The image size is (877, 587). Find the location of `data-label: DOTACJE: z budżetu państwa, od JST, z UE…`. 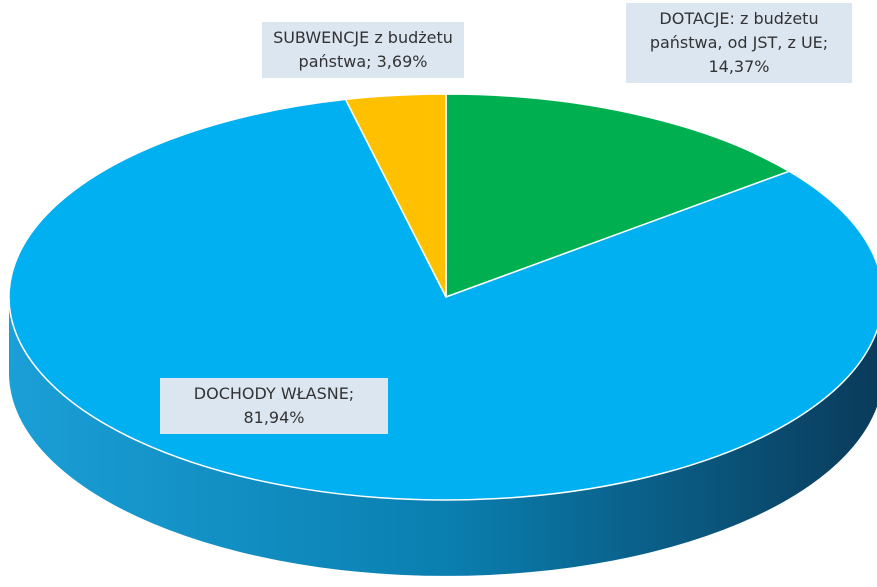

data-label: DOTACJE: z budżetu państwa, od JST, z UE… is located at coordinates (739, 43).